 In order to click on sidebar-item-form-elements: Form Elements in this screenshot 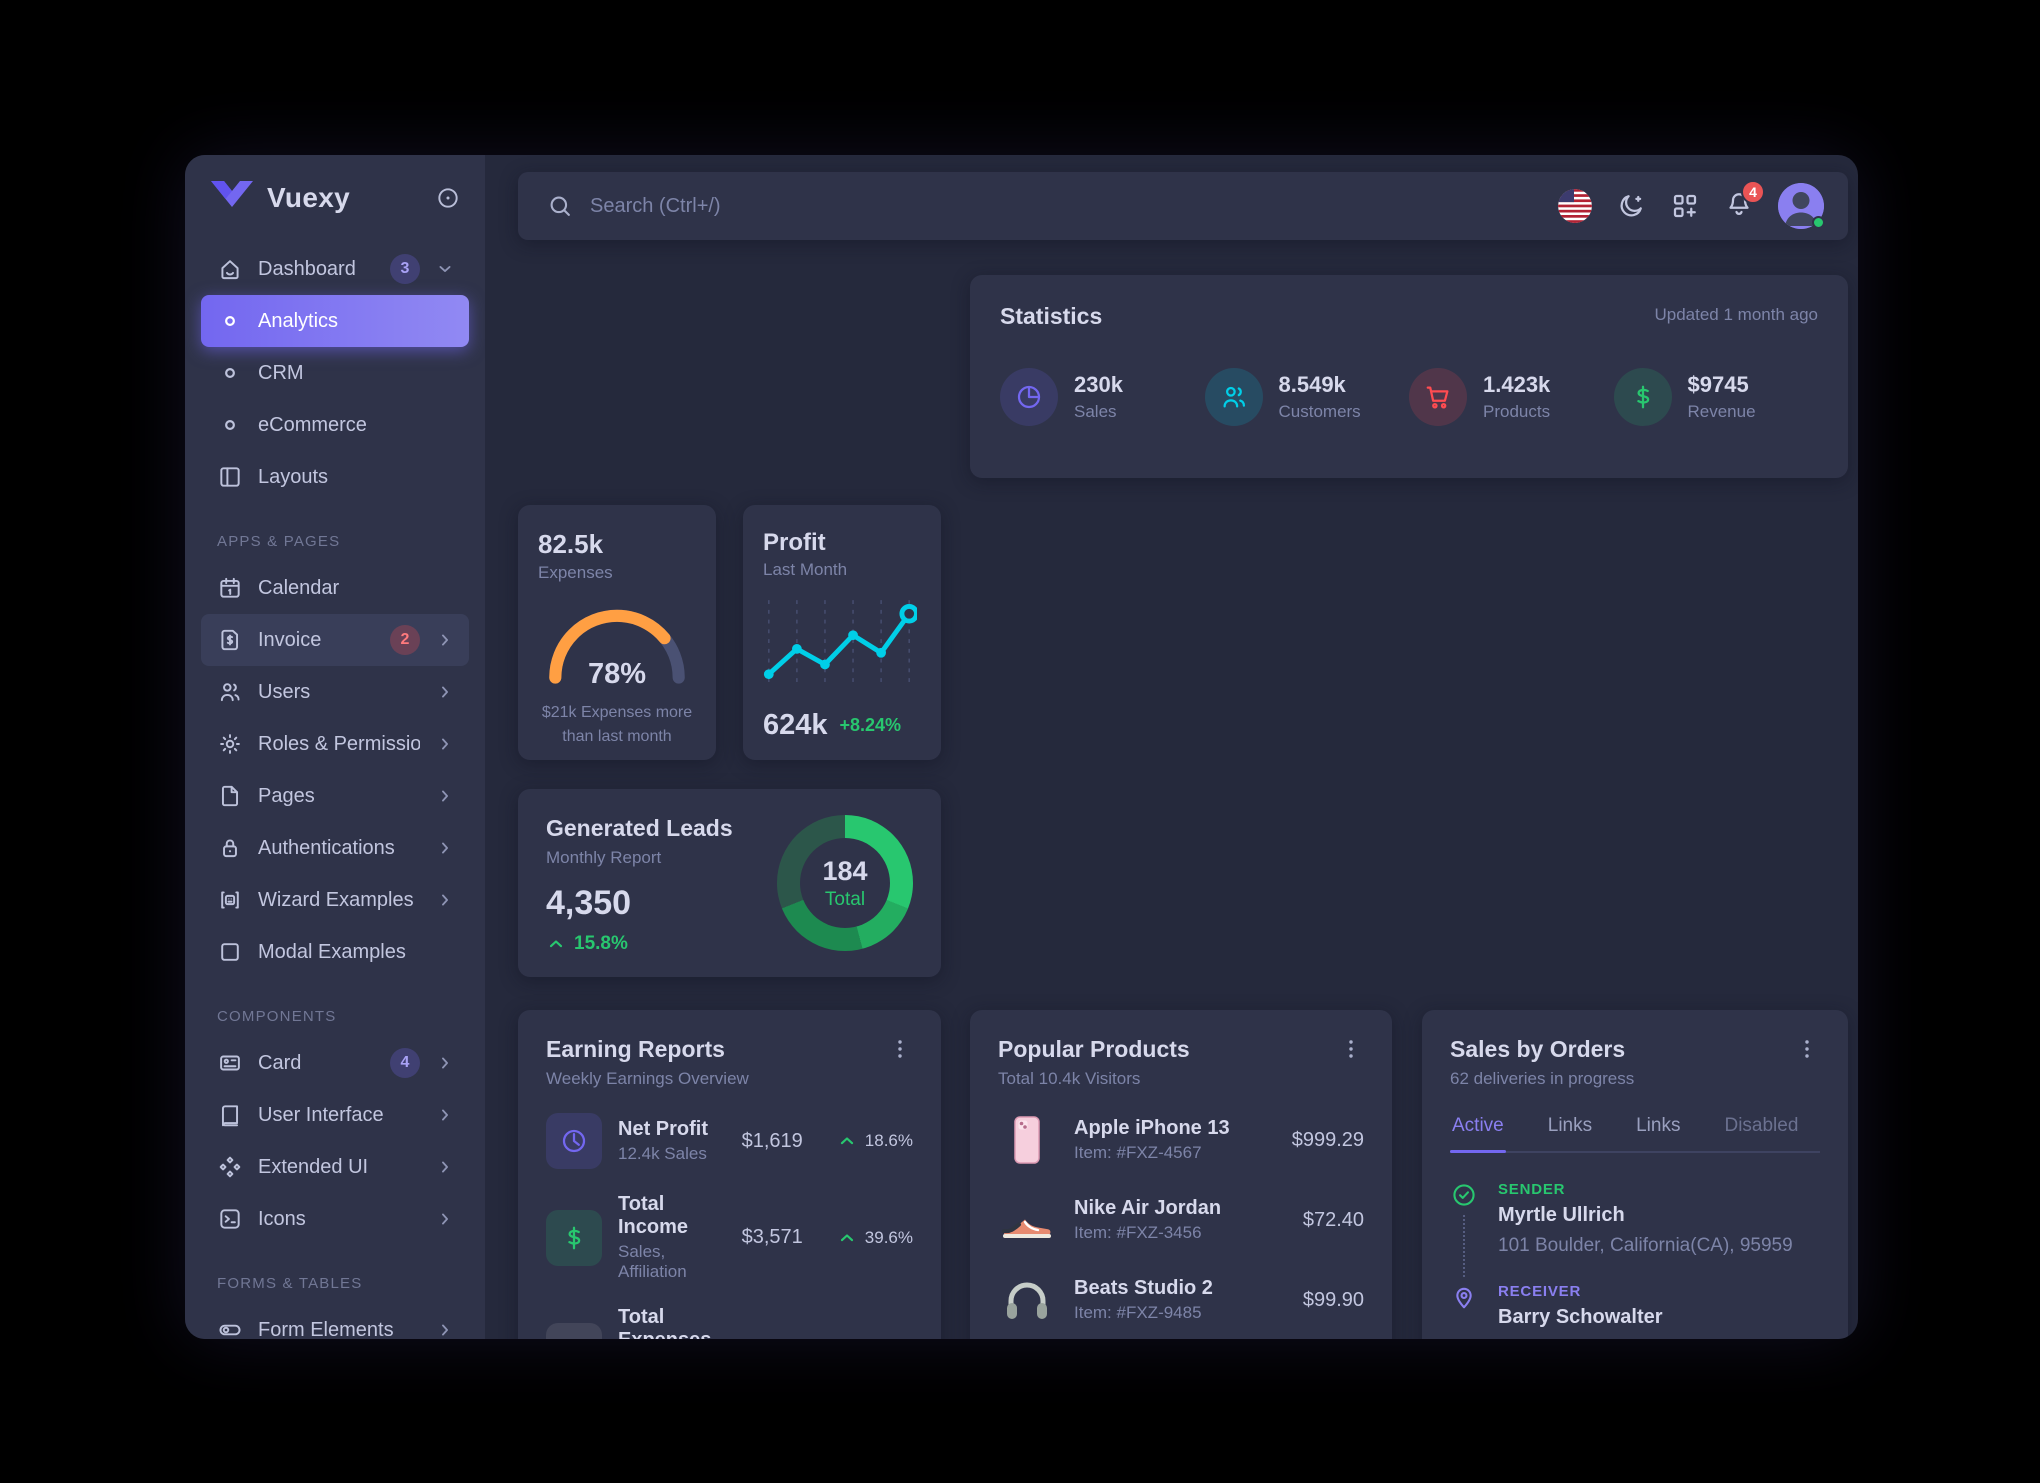, I will do `click(335, 1321)`.